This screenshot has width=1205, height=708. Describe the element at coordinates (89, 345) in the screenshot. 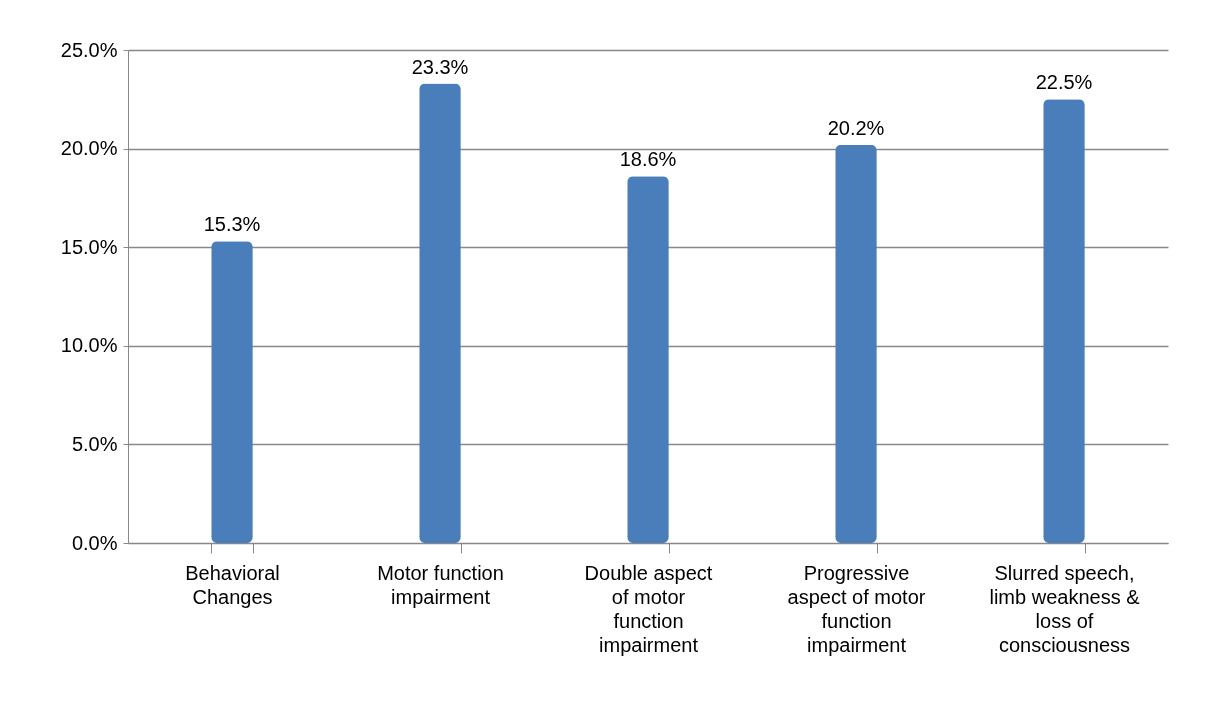

I see `y-tick-label: 10.0%` at that location.